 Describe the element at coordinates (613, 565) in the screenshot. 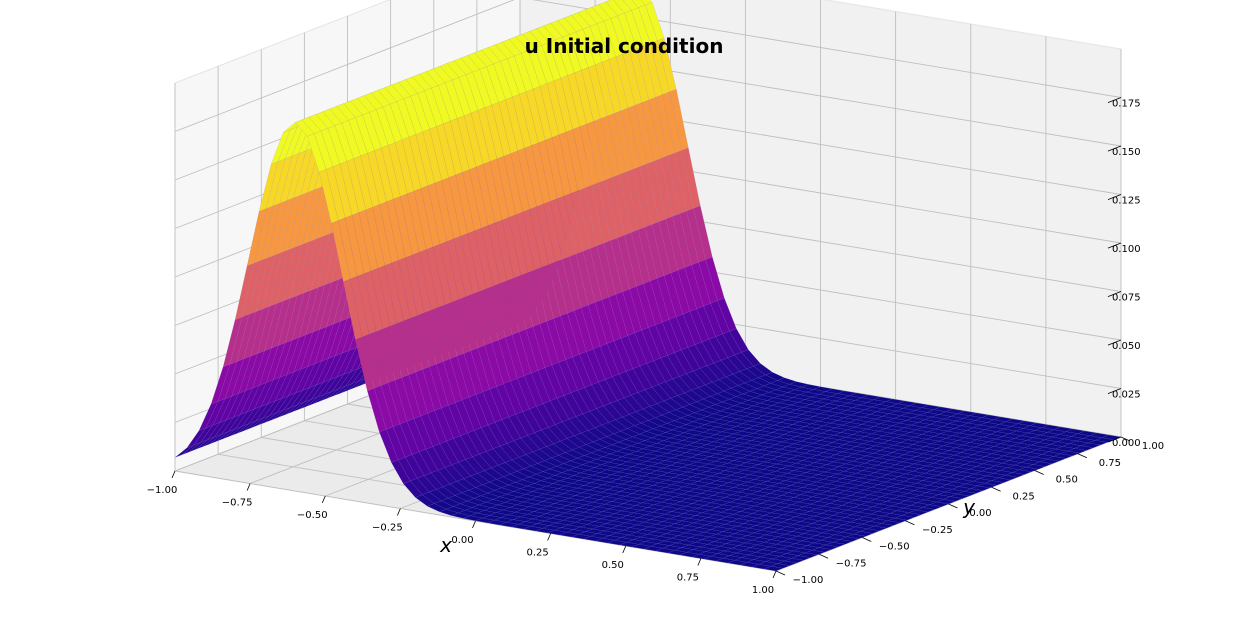

I see `x-tick-label: 0.50` at that location.